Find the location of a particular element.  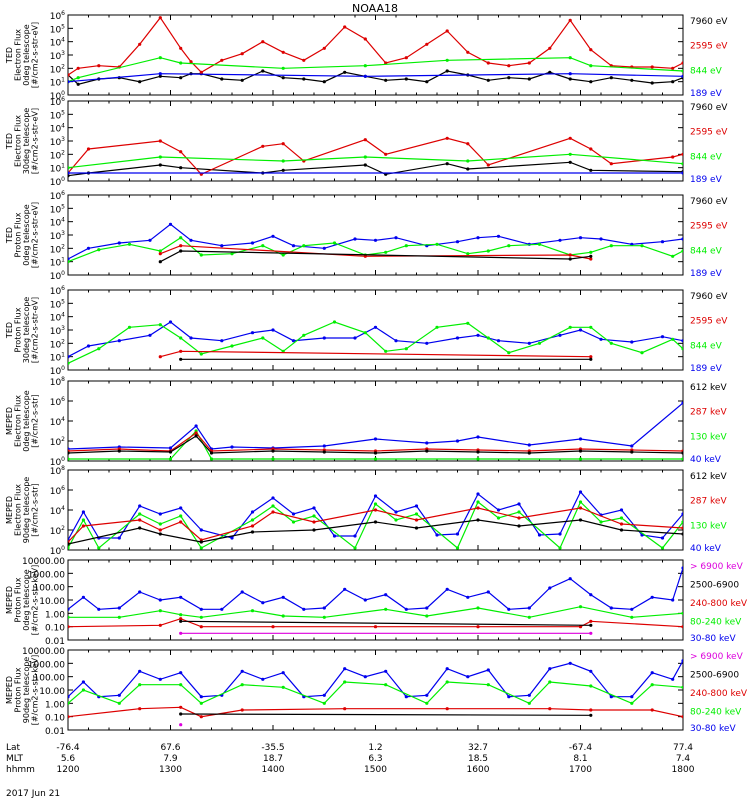

y-tick-label: 10000.00 is located at coordinates (43, 562).